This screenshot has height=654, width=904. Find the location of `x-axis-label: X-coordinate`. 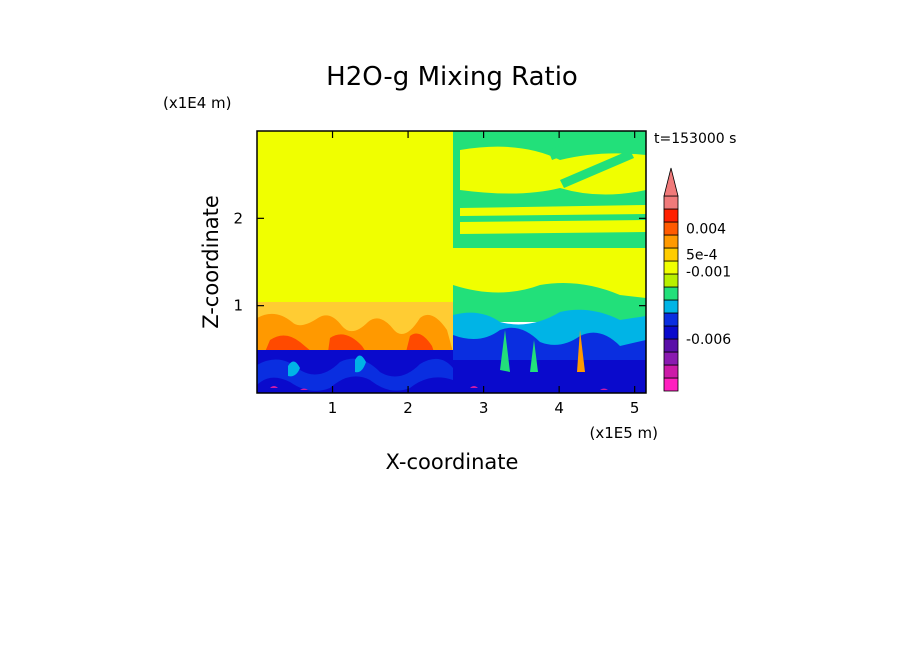

x-axis-label: X-coordinate is located at coordinates (452, 462).